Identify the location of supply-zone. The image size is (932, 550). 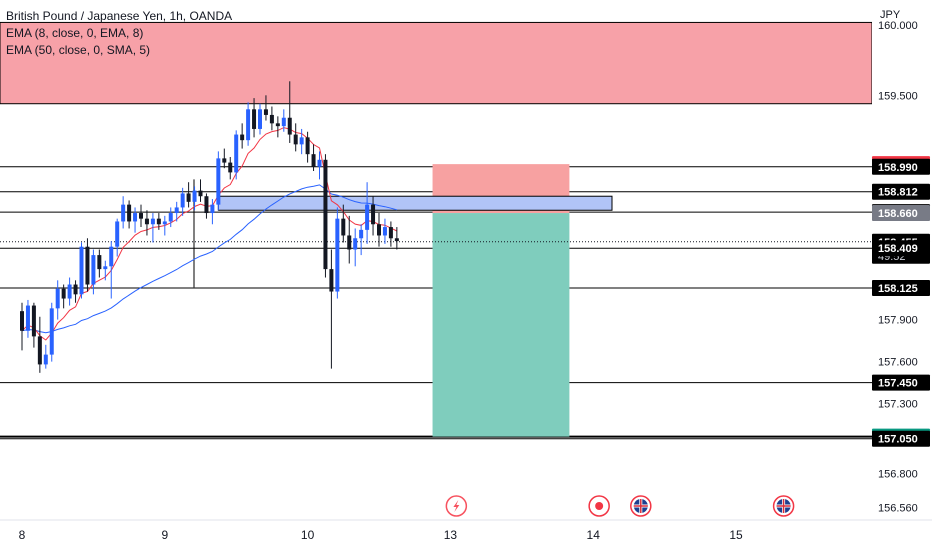
(436, 63).